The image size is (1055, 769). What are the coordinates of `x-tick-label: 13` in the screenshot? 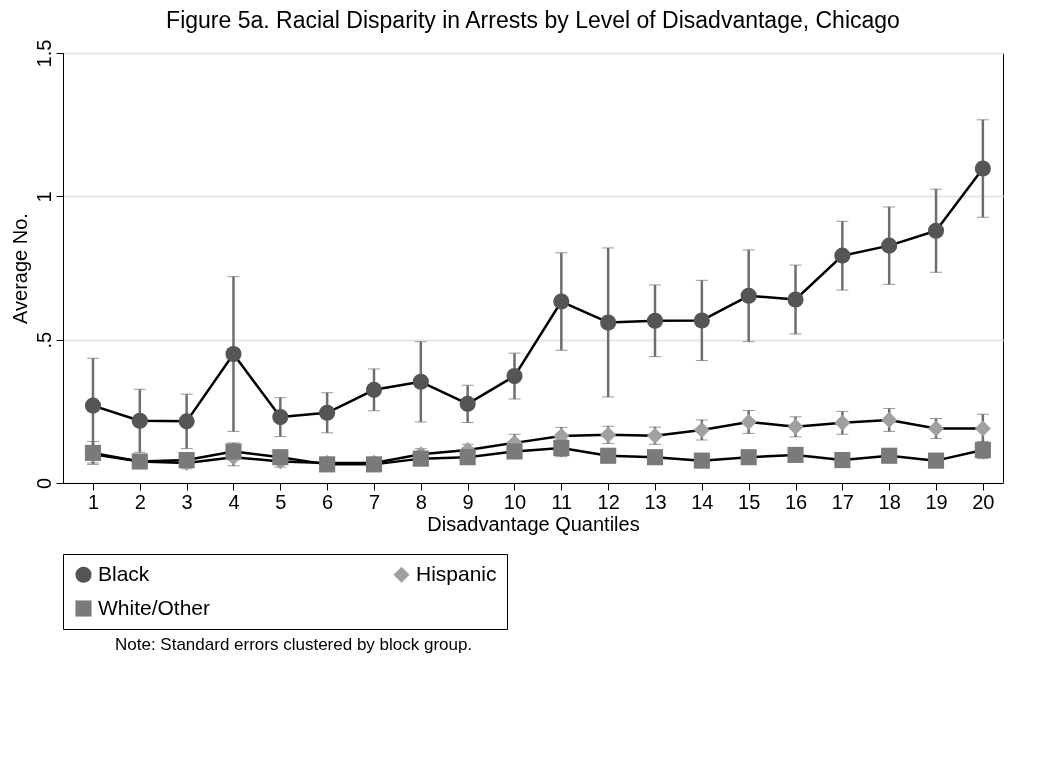 It's located at (655, 501).